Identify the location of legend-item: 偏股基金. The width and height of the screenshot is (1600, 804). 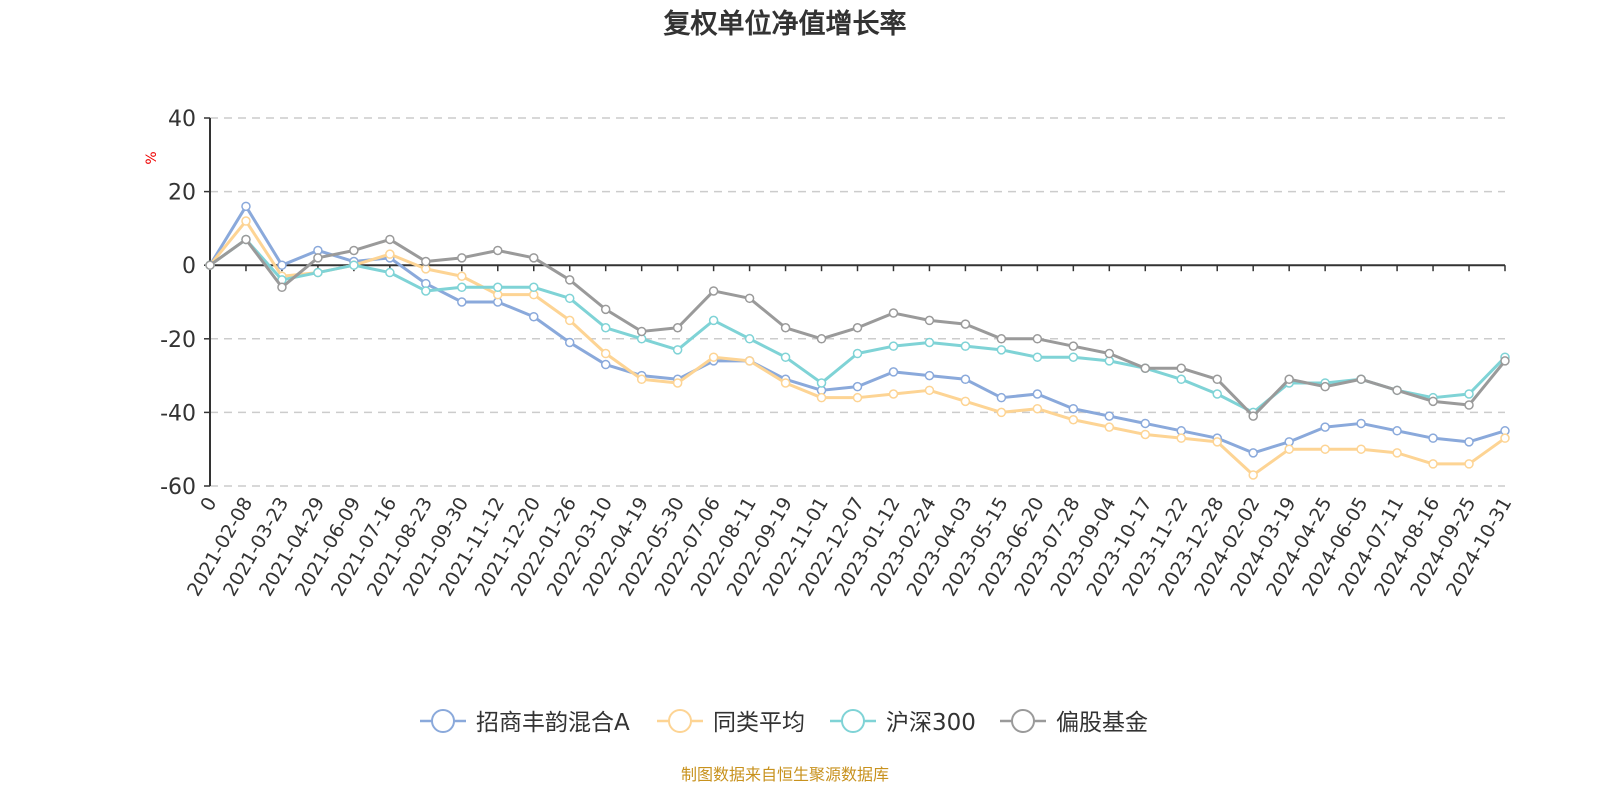
(1074, 722).